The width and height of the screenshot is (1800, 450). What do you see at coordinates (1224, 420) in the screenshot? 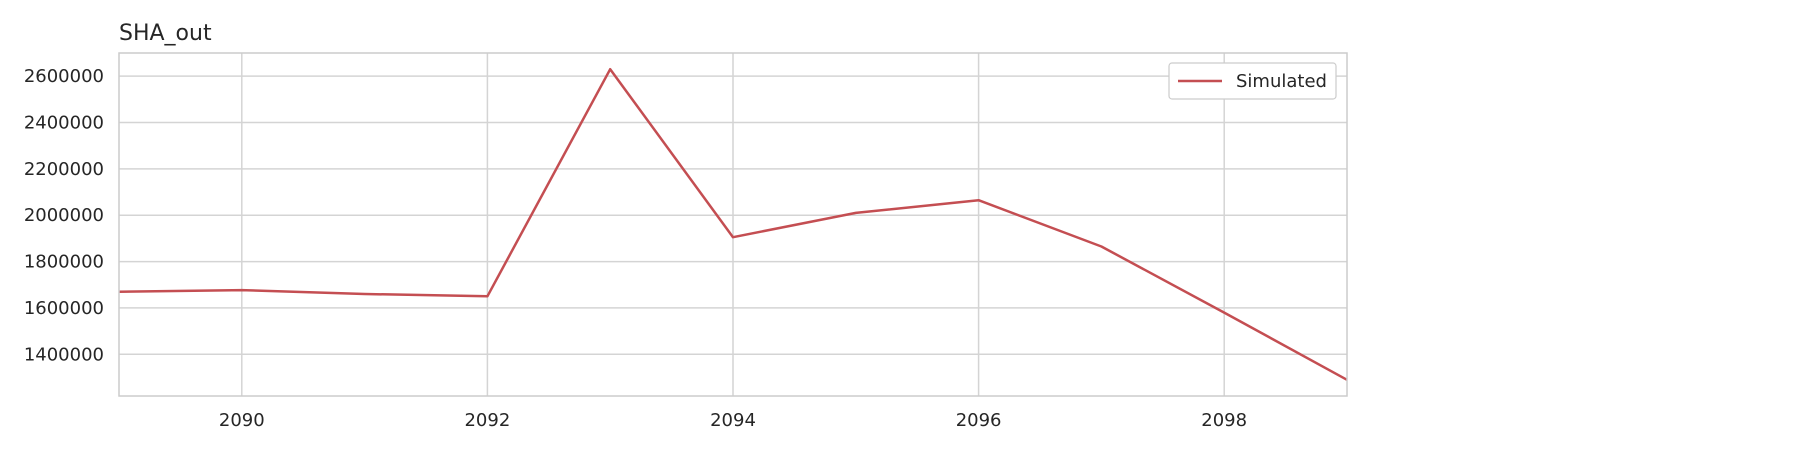
I see `x-tick-label: 2098` at bounding box center [1224, 420].